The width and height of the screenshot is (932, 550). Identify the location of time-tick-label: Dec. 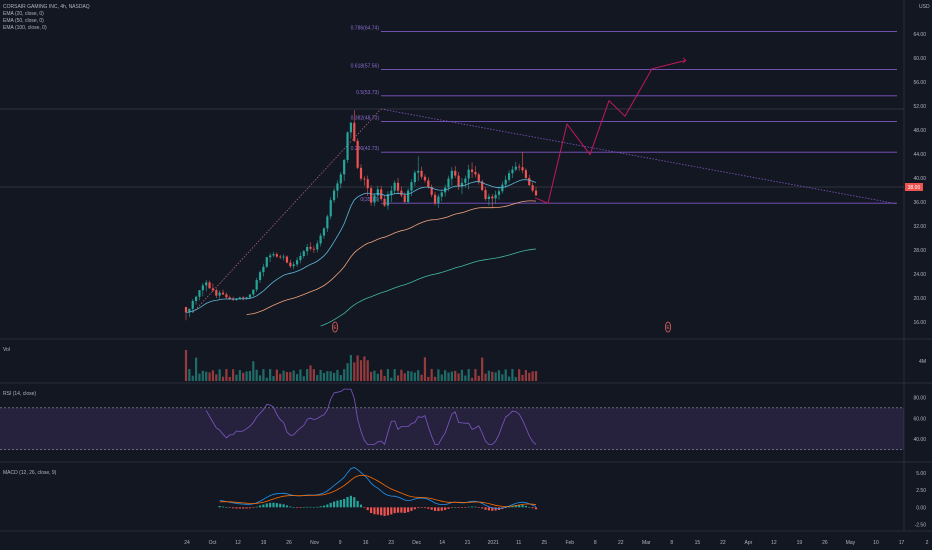
(416, 543).